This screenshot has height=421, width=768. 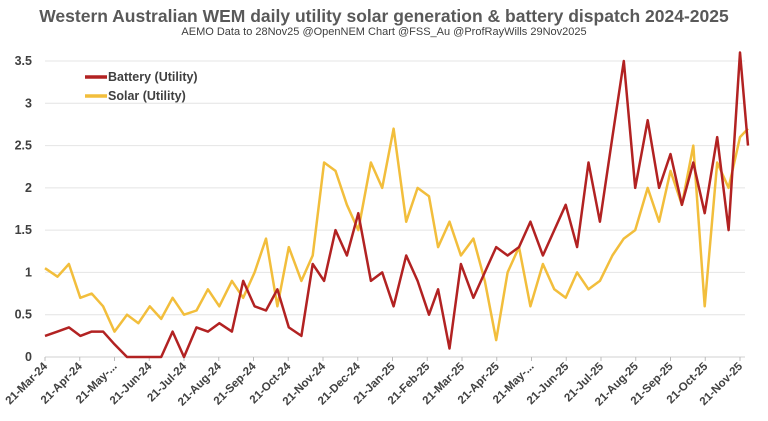 I want to click on y-tick-label: 0.5, so click(x=23, y=315).